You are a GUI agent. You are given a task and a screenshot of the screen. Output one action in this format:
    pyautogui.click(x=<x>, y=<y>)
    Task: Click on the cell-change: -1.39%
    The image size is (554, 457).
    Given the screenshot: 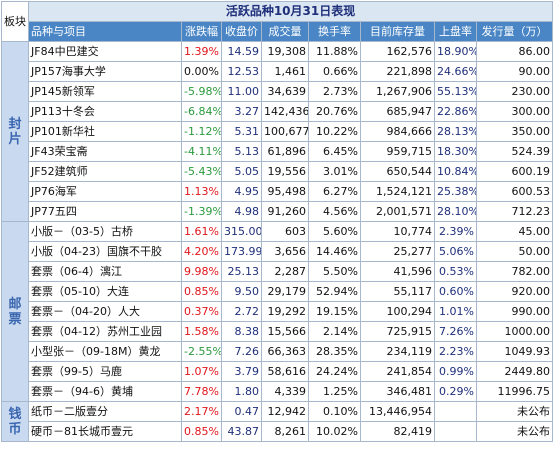 What is the action you would take?
    pyautogui.click(x=201, y=211)
    